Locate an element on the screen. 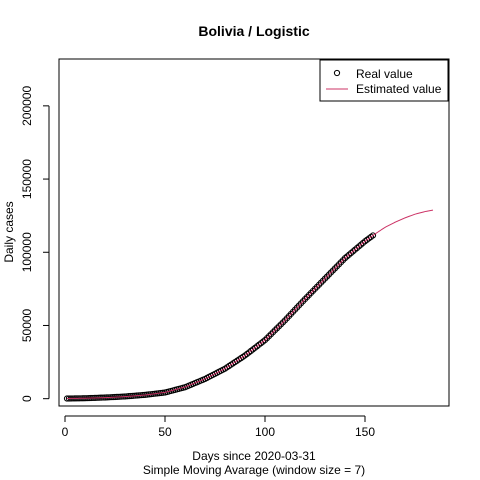  x-tick-label: 50 is located at coordinates (165, 432).